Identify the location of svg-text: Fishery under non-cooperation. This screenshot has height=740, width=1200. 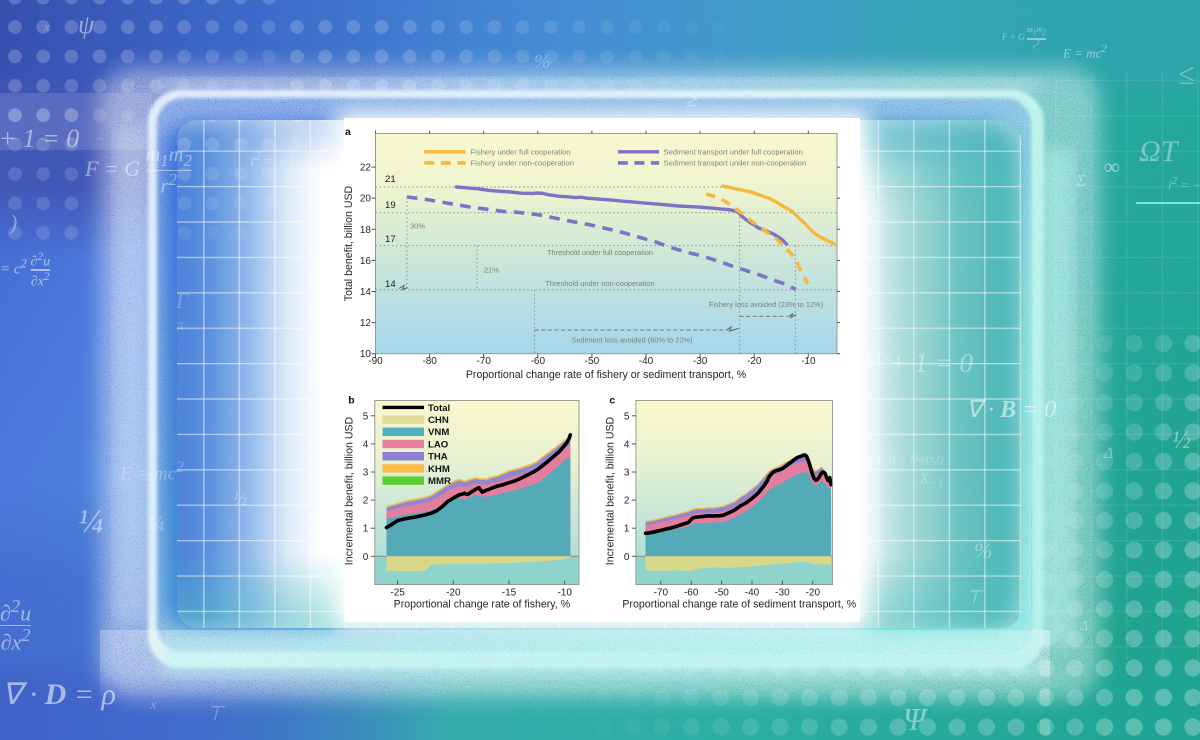
(522, 163).